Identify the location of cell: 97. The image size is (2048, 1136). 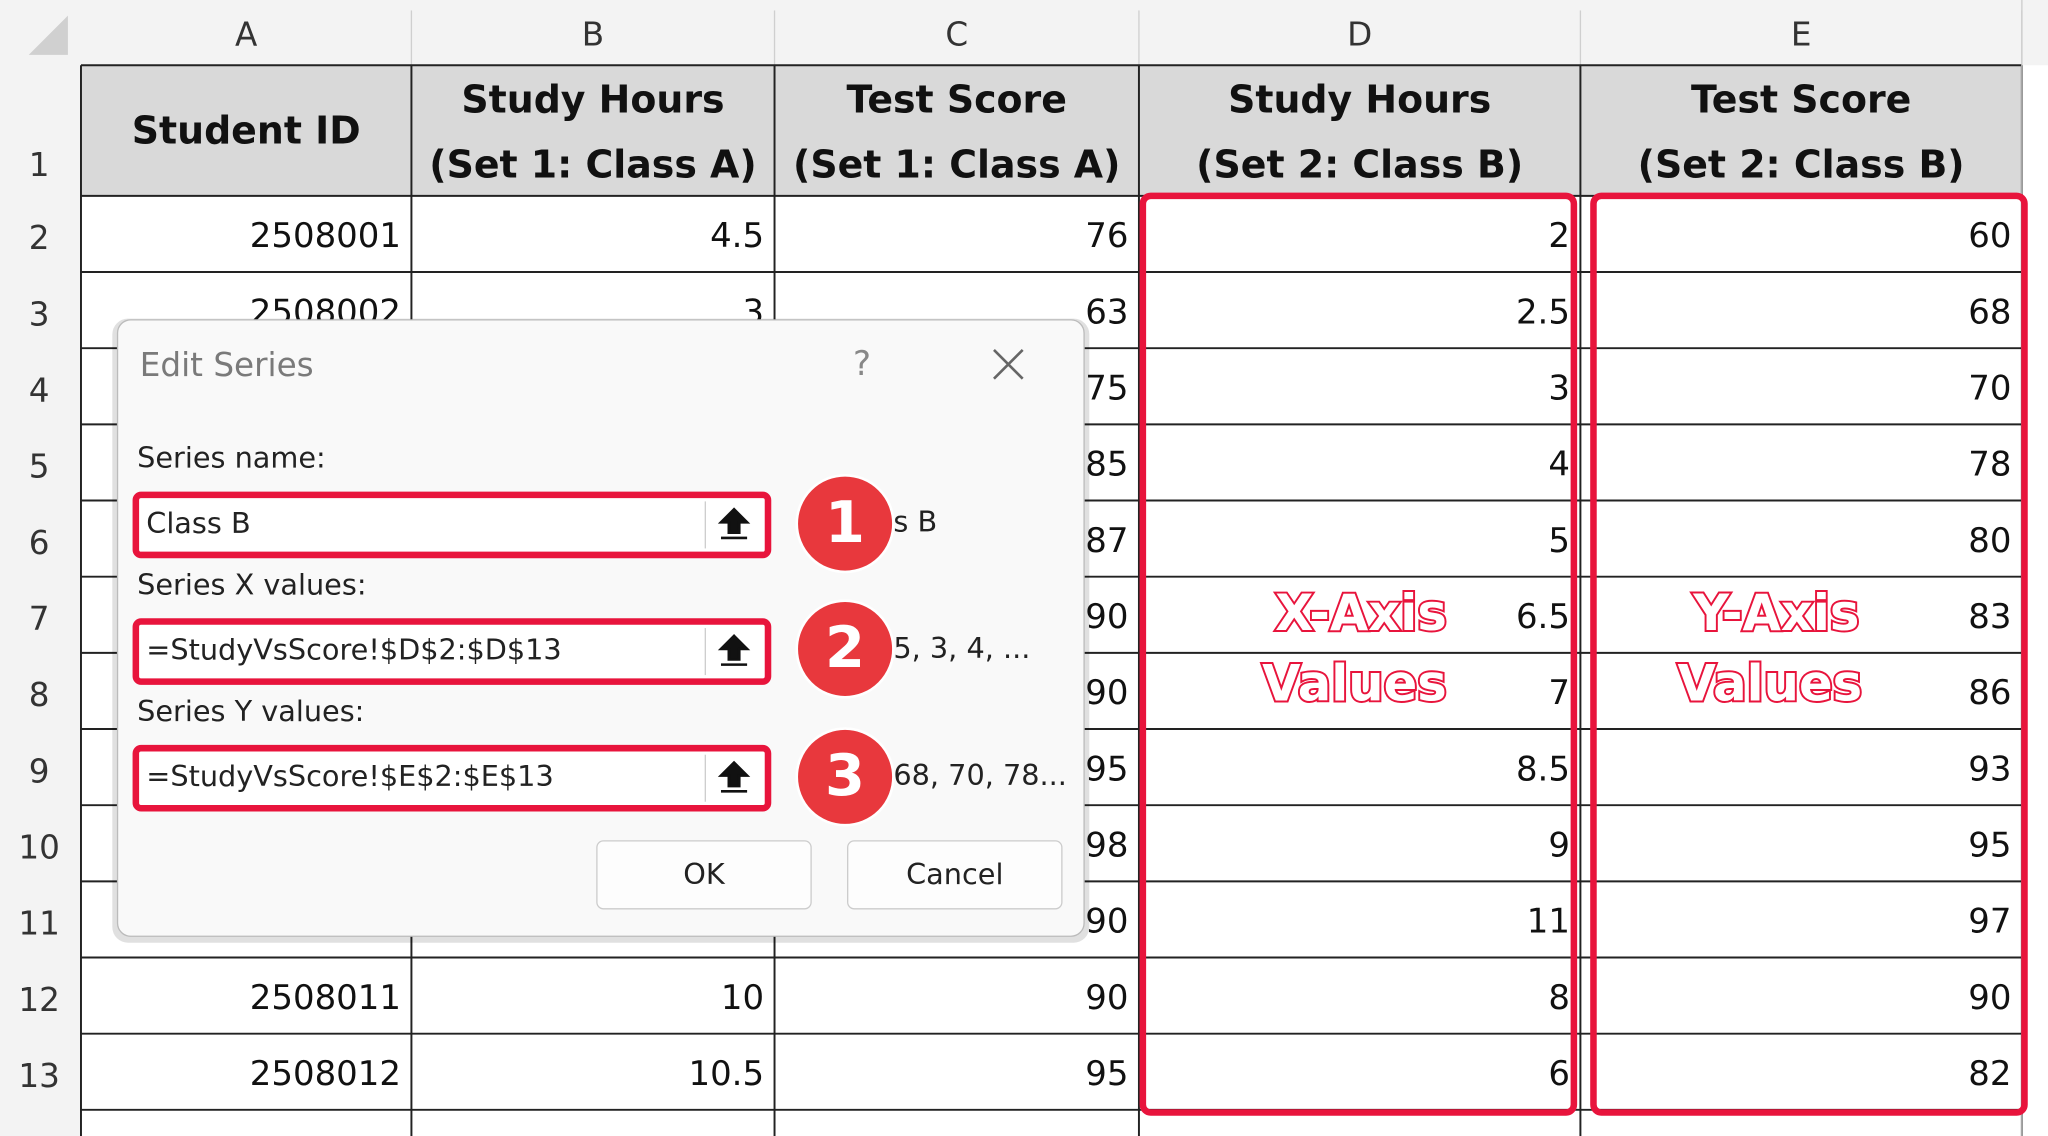
(1989, 922).